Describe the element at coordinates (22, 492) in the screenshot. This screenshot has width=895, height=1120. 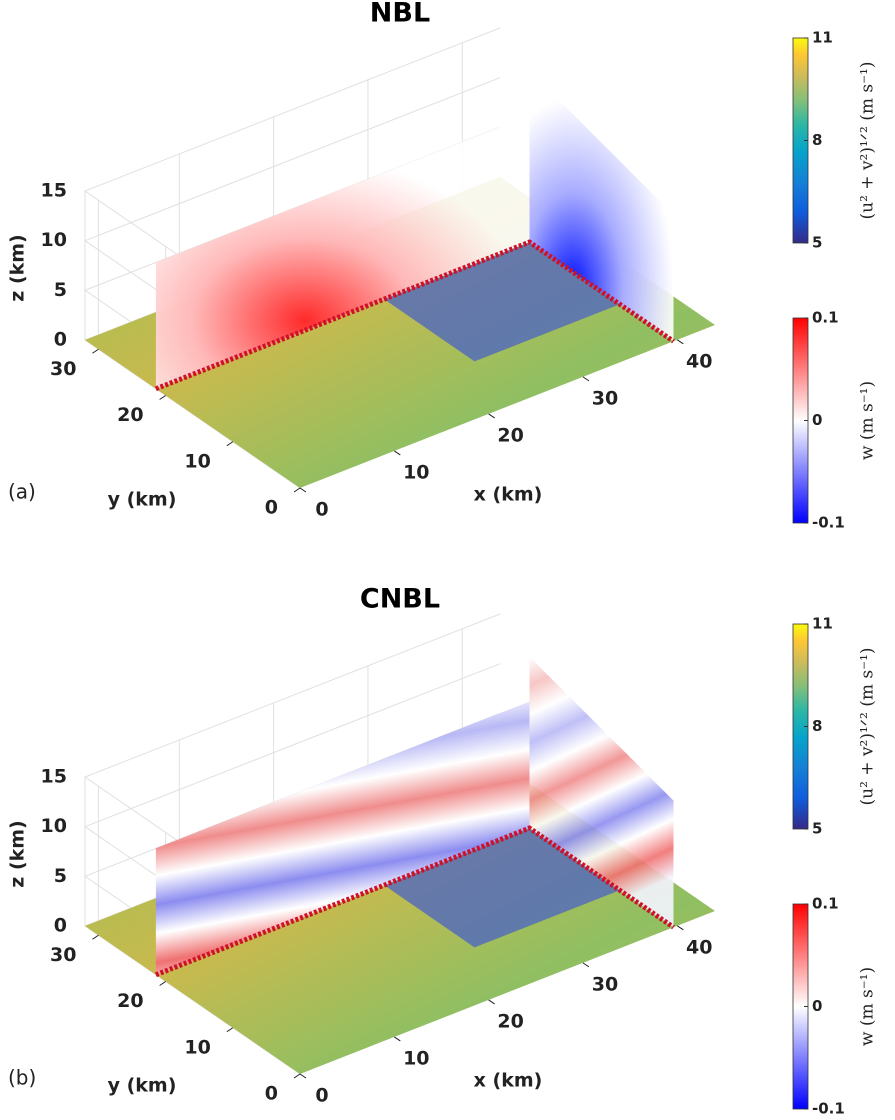
I see `panel-label: (a)` at that location.